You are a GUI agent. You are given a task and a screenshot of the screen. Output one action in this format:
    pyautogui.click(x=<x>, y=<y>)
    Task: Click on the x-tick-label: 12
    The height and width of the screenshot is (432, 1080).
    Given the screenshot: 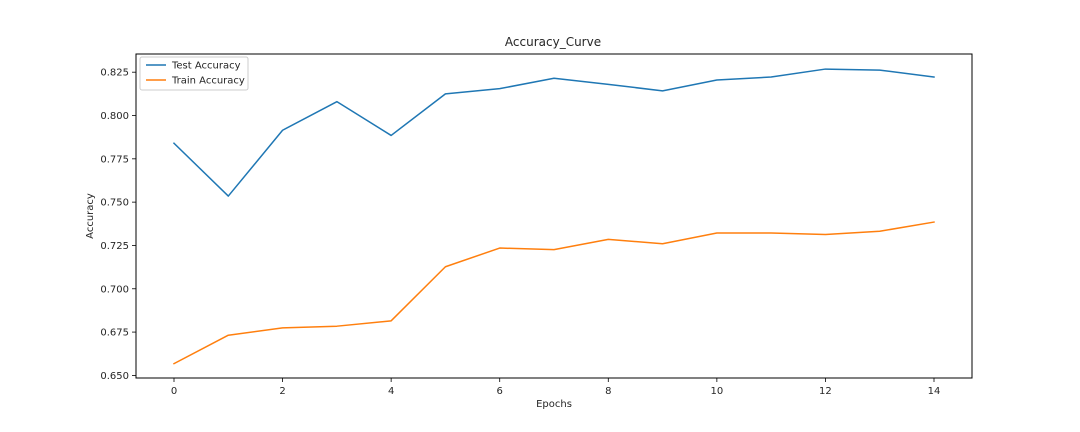 What is the action you would take?
    pyautogui.click(x=825, y=391)
    